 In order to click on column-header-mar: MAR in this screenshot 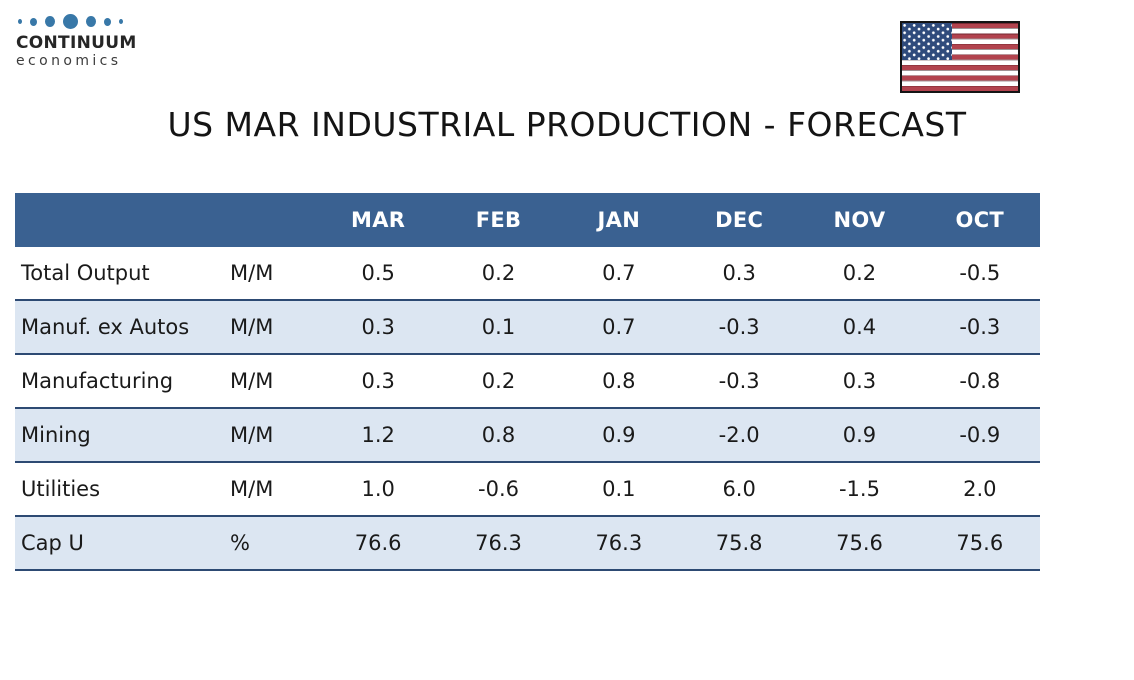, I will do `click(378, 220)`.